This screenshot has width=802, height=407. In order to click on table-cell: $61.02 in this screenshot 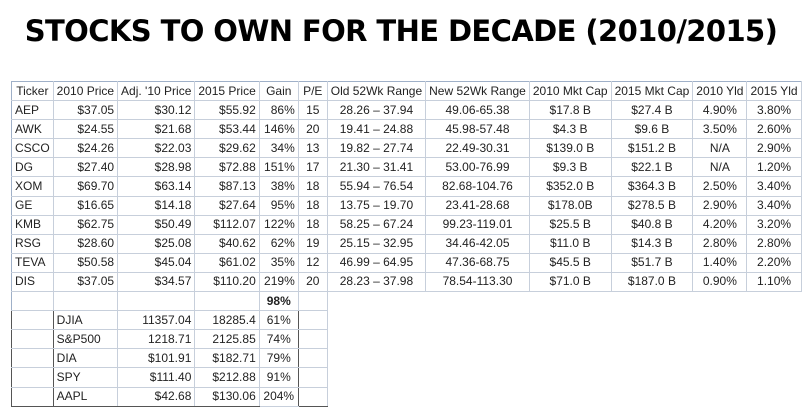, I will do `click(227, 263)`.